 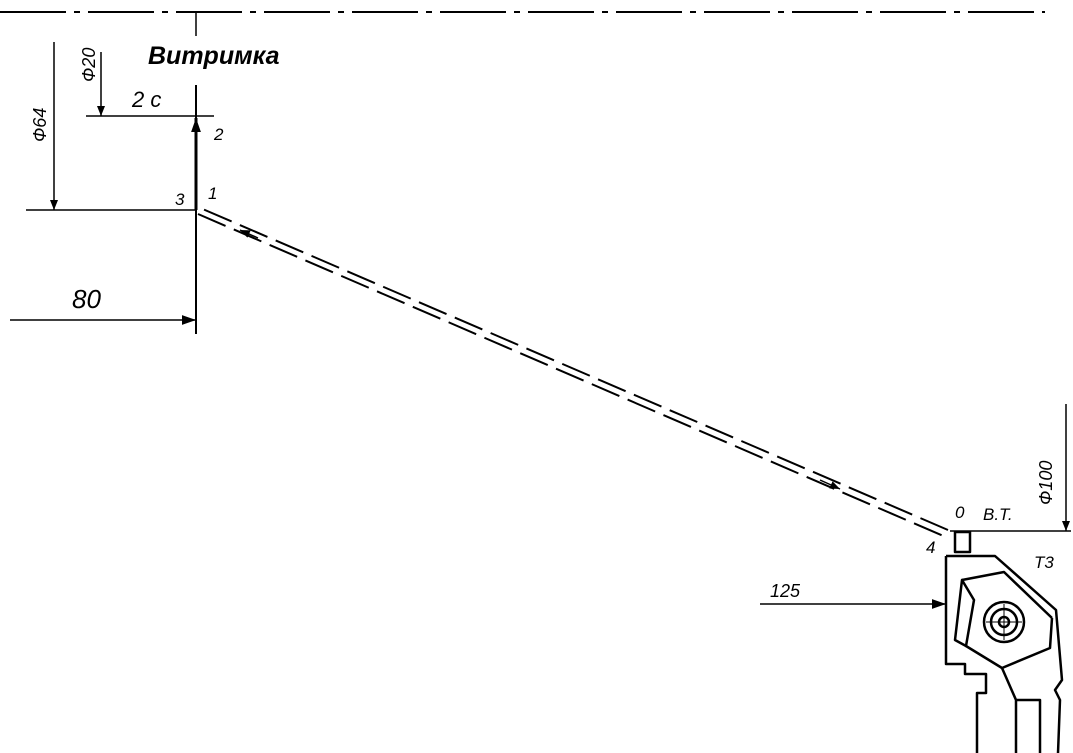 What do you see at coordinates (89, 65) in the screenshot?
I see `d20-label: Ф20` at bounding box center [89, 65].